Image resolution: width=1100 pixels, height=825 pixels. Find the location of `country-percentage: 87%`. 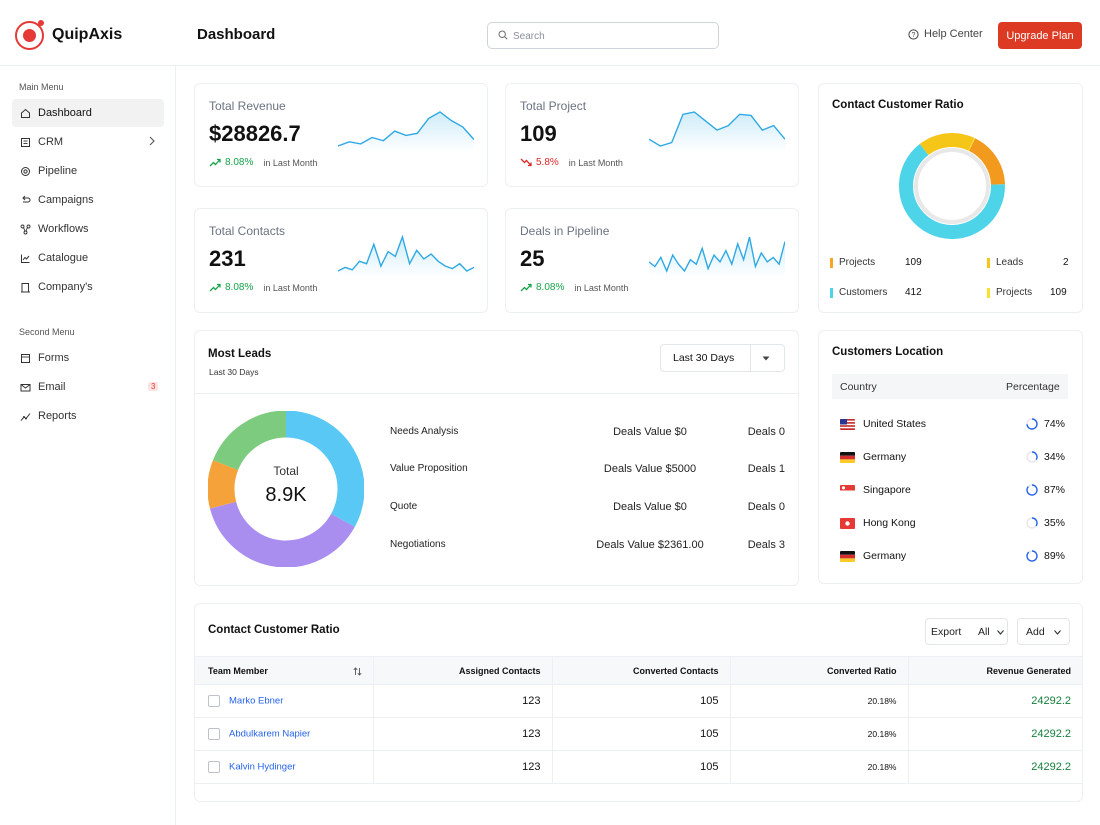

country-percentage: 87% is located at coordinates (1045, 490).